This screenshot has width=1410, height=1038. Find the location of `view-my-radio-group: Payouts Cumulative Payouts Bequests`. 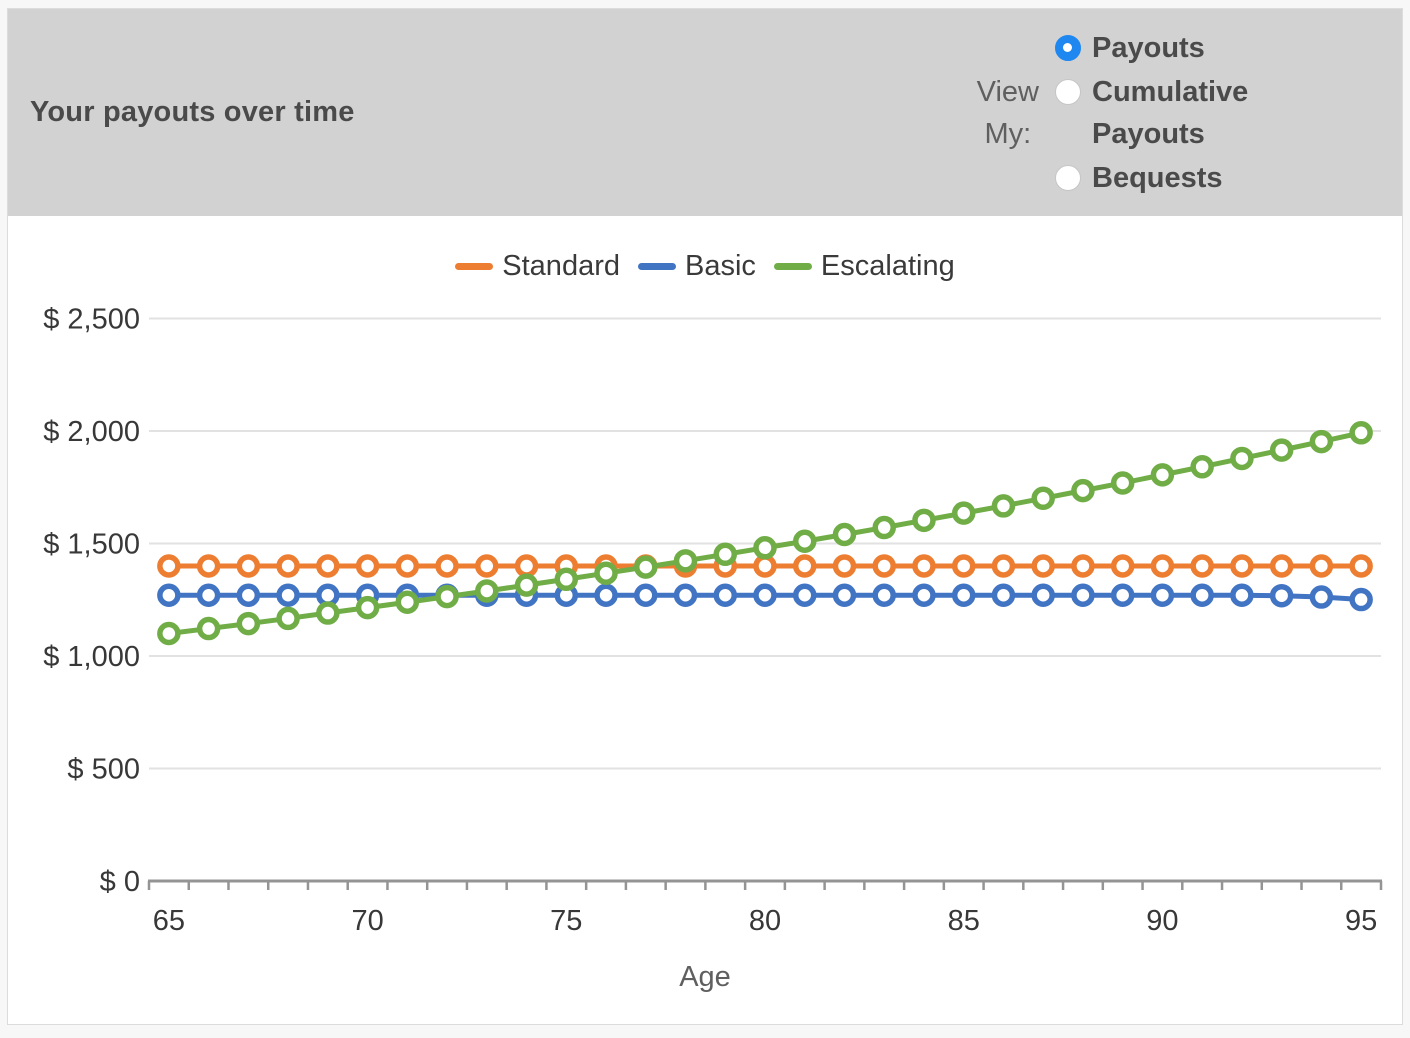

view-my-radio-group: Payouts Cumulative Payouts Bequests is located at coordinates (1168, 113).